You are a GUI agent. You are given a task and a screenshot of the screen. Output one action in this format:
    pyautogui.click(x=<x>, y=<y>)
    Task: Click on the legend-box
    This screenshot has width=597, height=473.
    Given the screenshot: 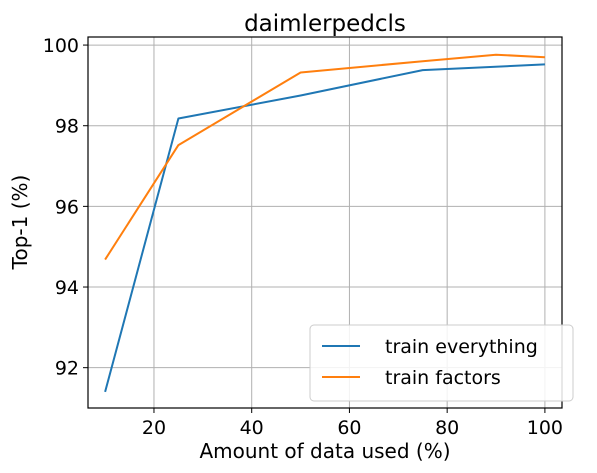 What is the action you would take?
    pyautogui.click(x=441, y=363)
    